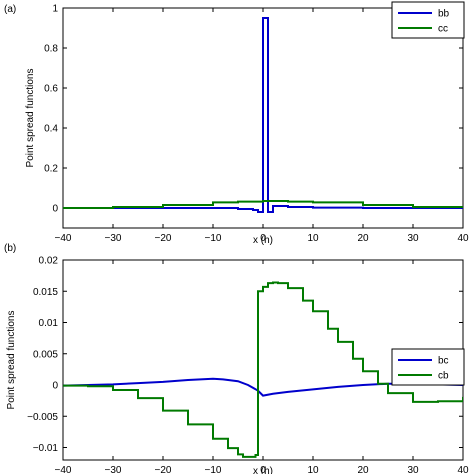 Image resolution: width=474 pixels, height=474 pixels. What do you see at coordinates (51, 129) in the screenshot?
I see `y-tick-label: 0.4` at bounding box center [51, 129].